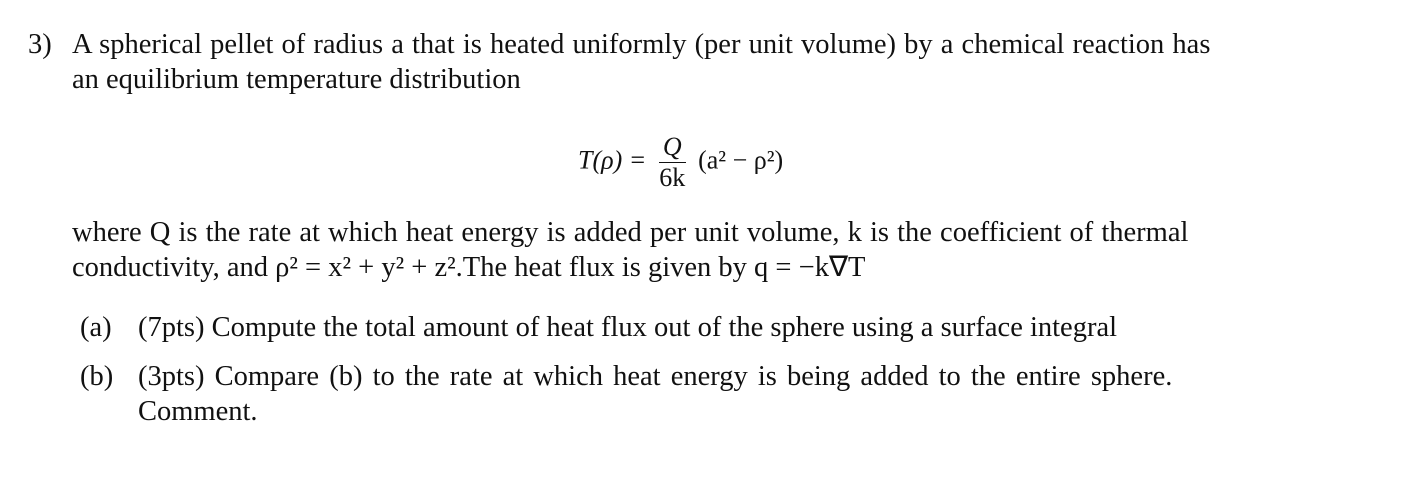 This screenshot has height=486, width=1414. I want to click on denominator: 6k, so click(672, 177).